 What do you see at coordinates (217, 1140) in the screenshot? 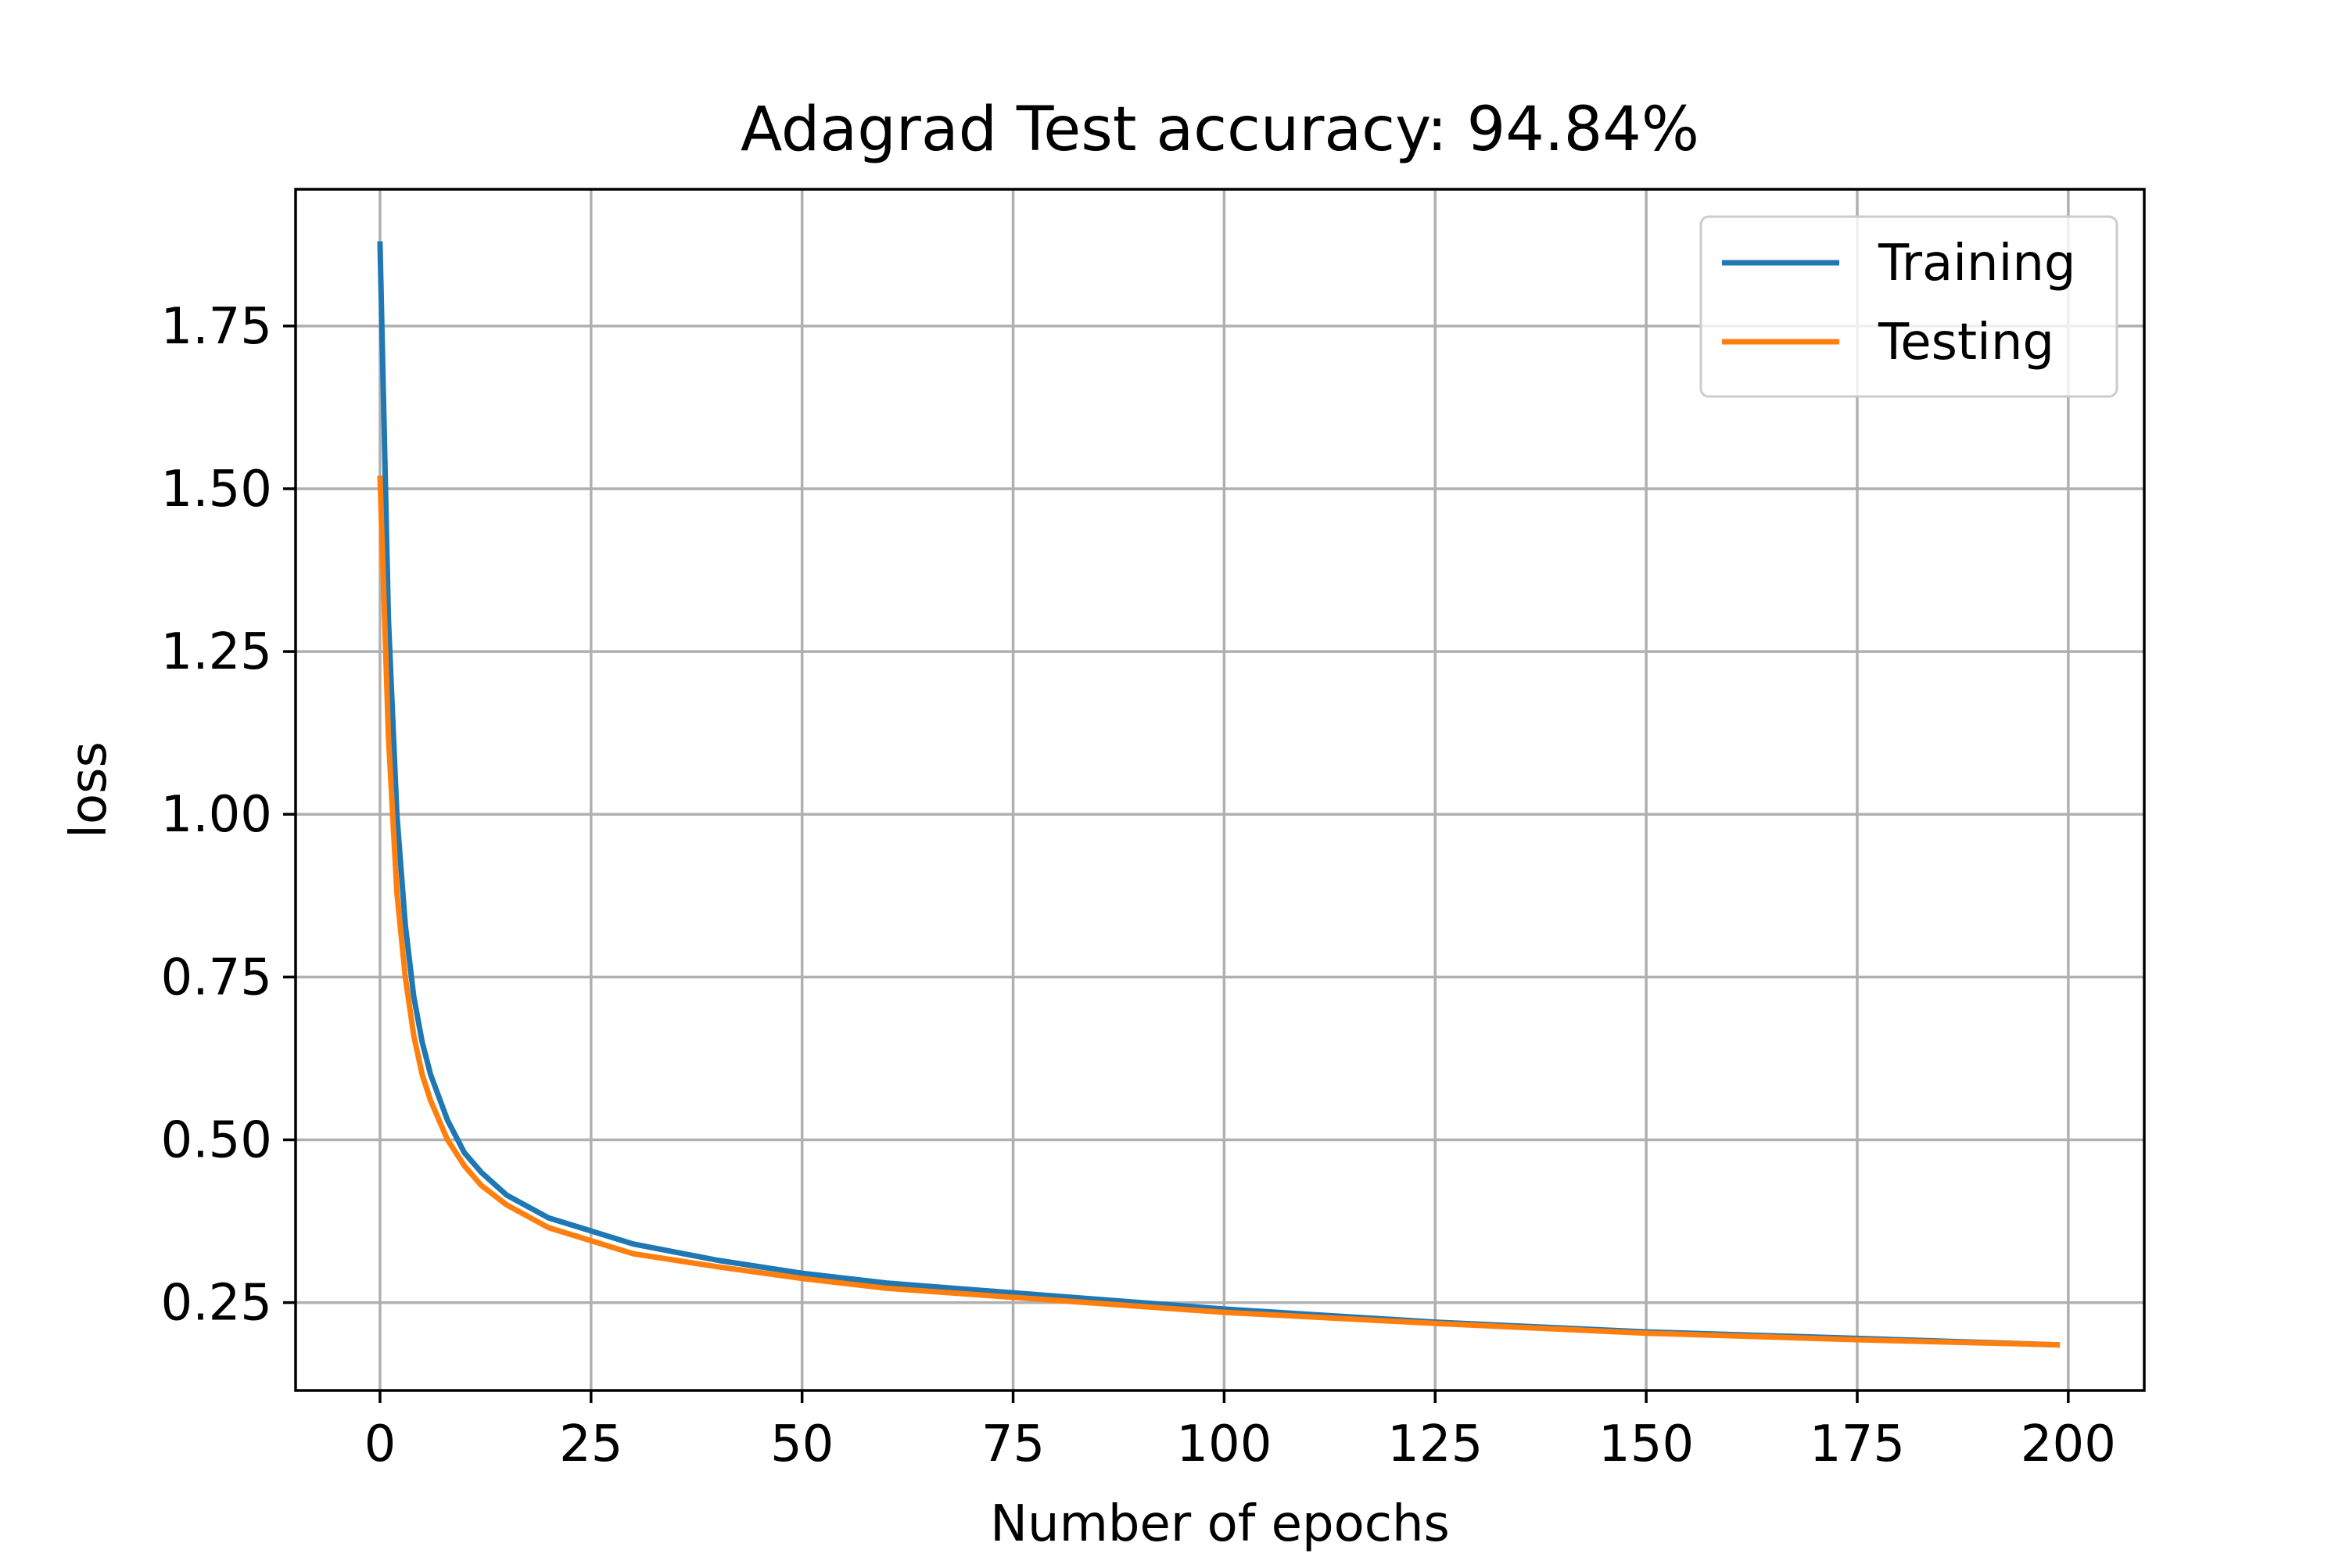
I see `y-tick-label: 0.50` at bounding box center [217, 1140].